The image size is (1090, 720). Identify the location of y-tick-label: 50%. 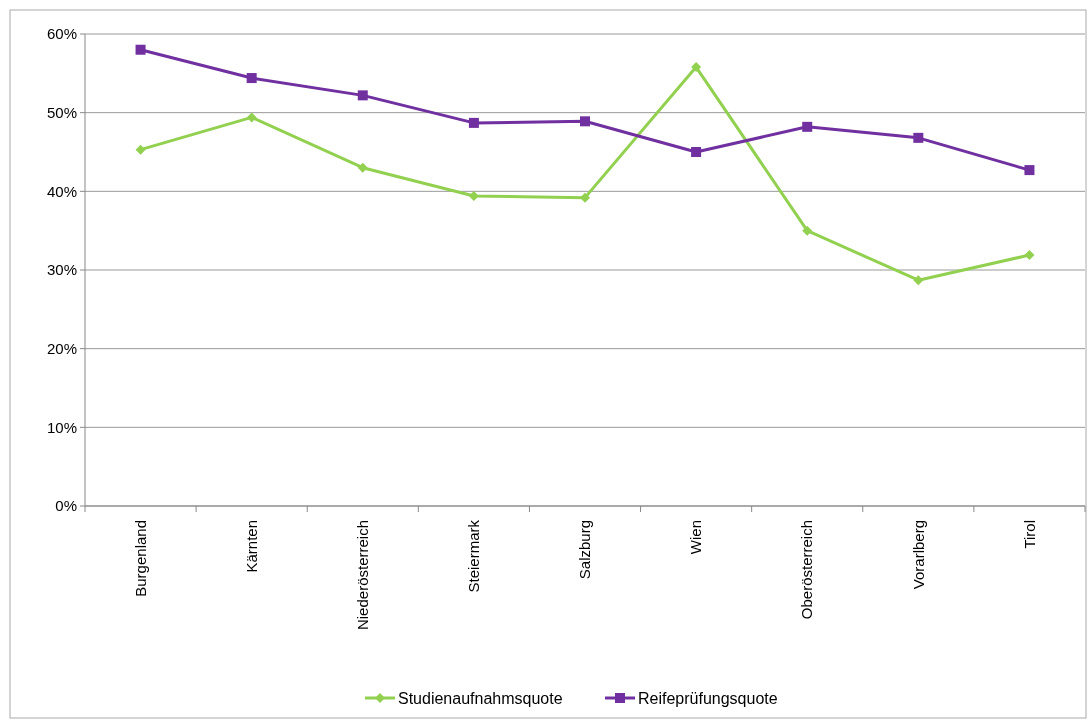
(61, 112).